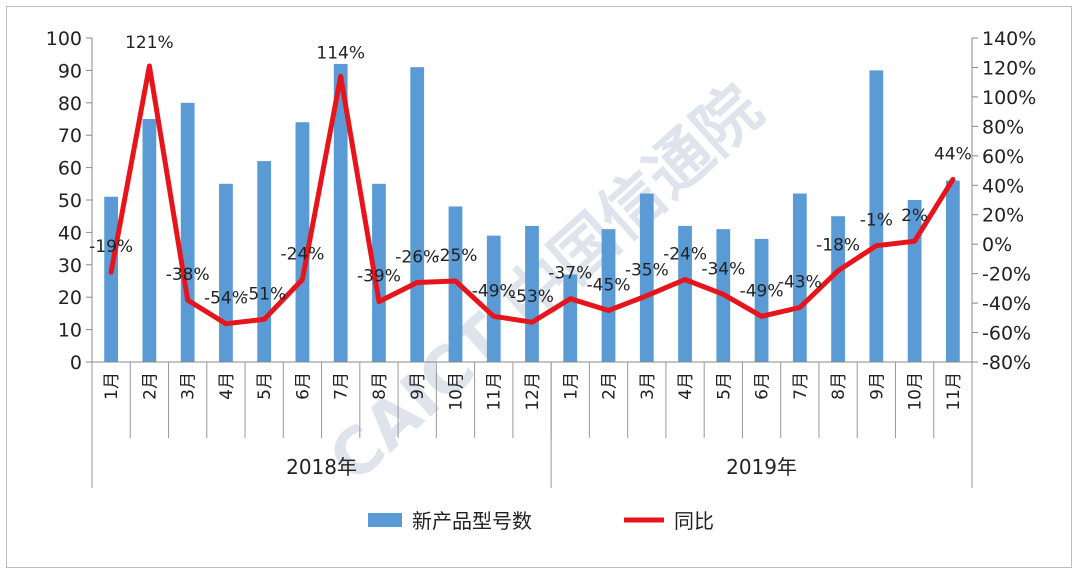  What do you see at coordinates (188, 275) in the screenshot?
I see `line-data-label: -38%` at bounding box center [188, 275].